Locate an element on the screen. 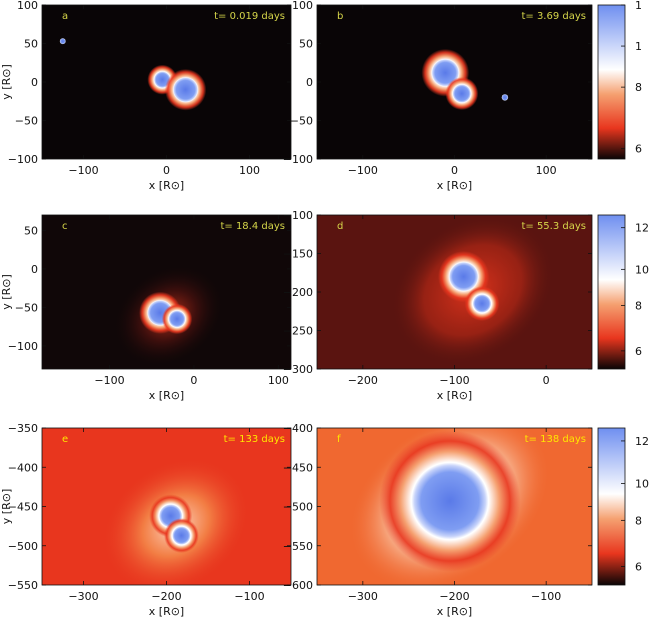  panel-b-xtick-label: 100 is located at coordinates (546, 170).